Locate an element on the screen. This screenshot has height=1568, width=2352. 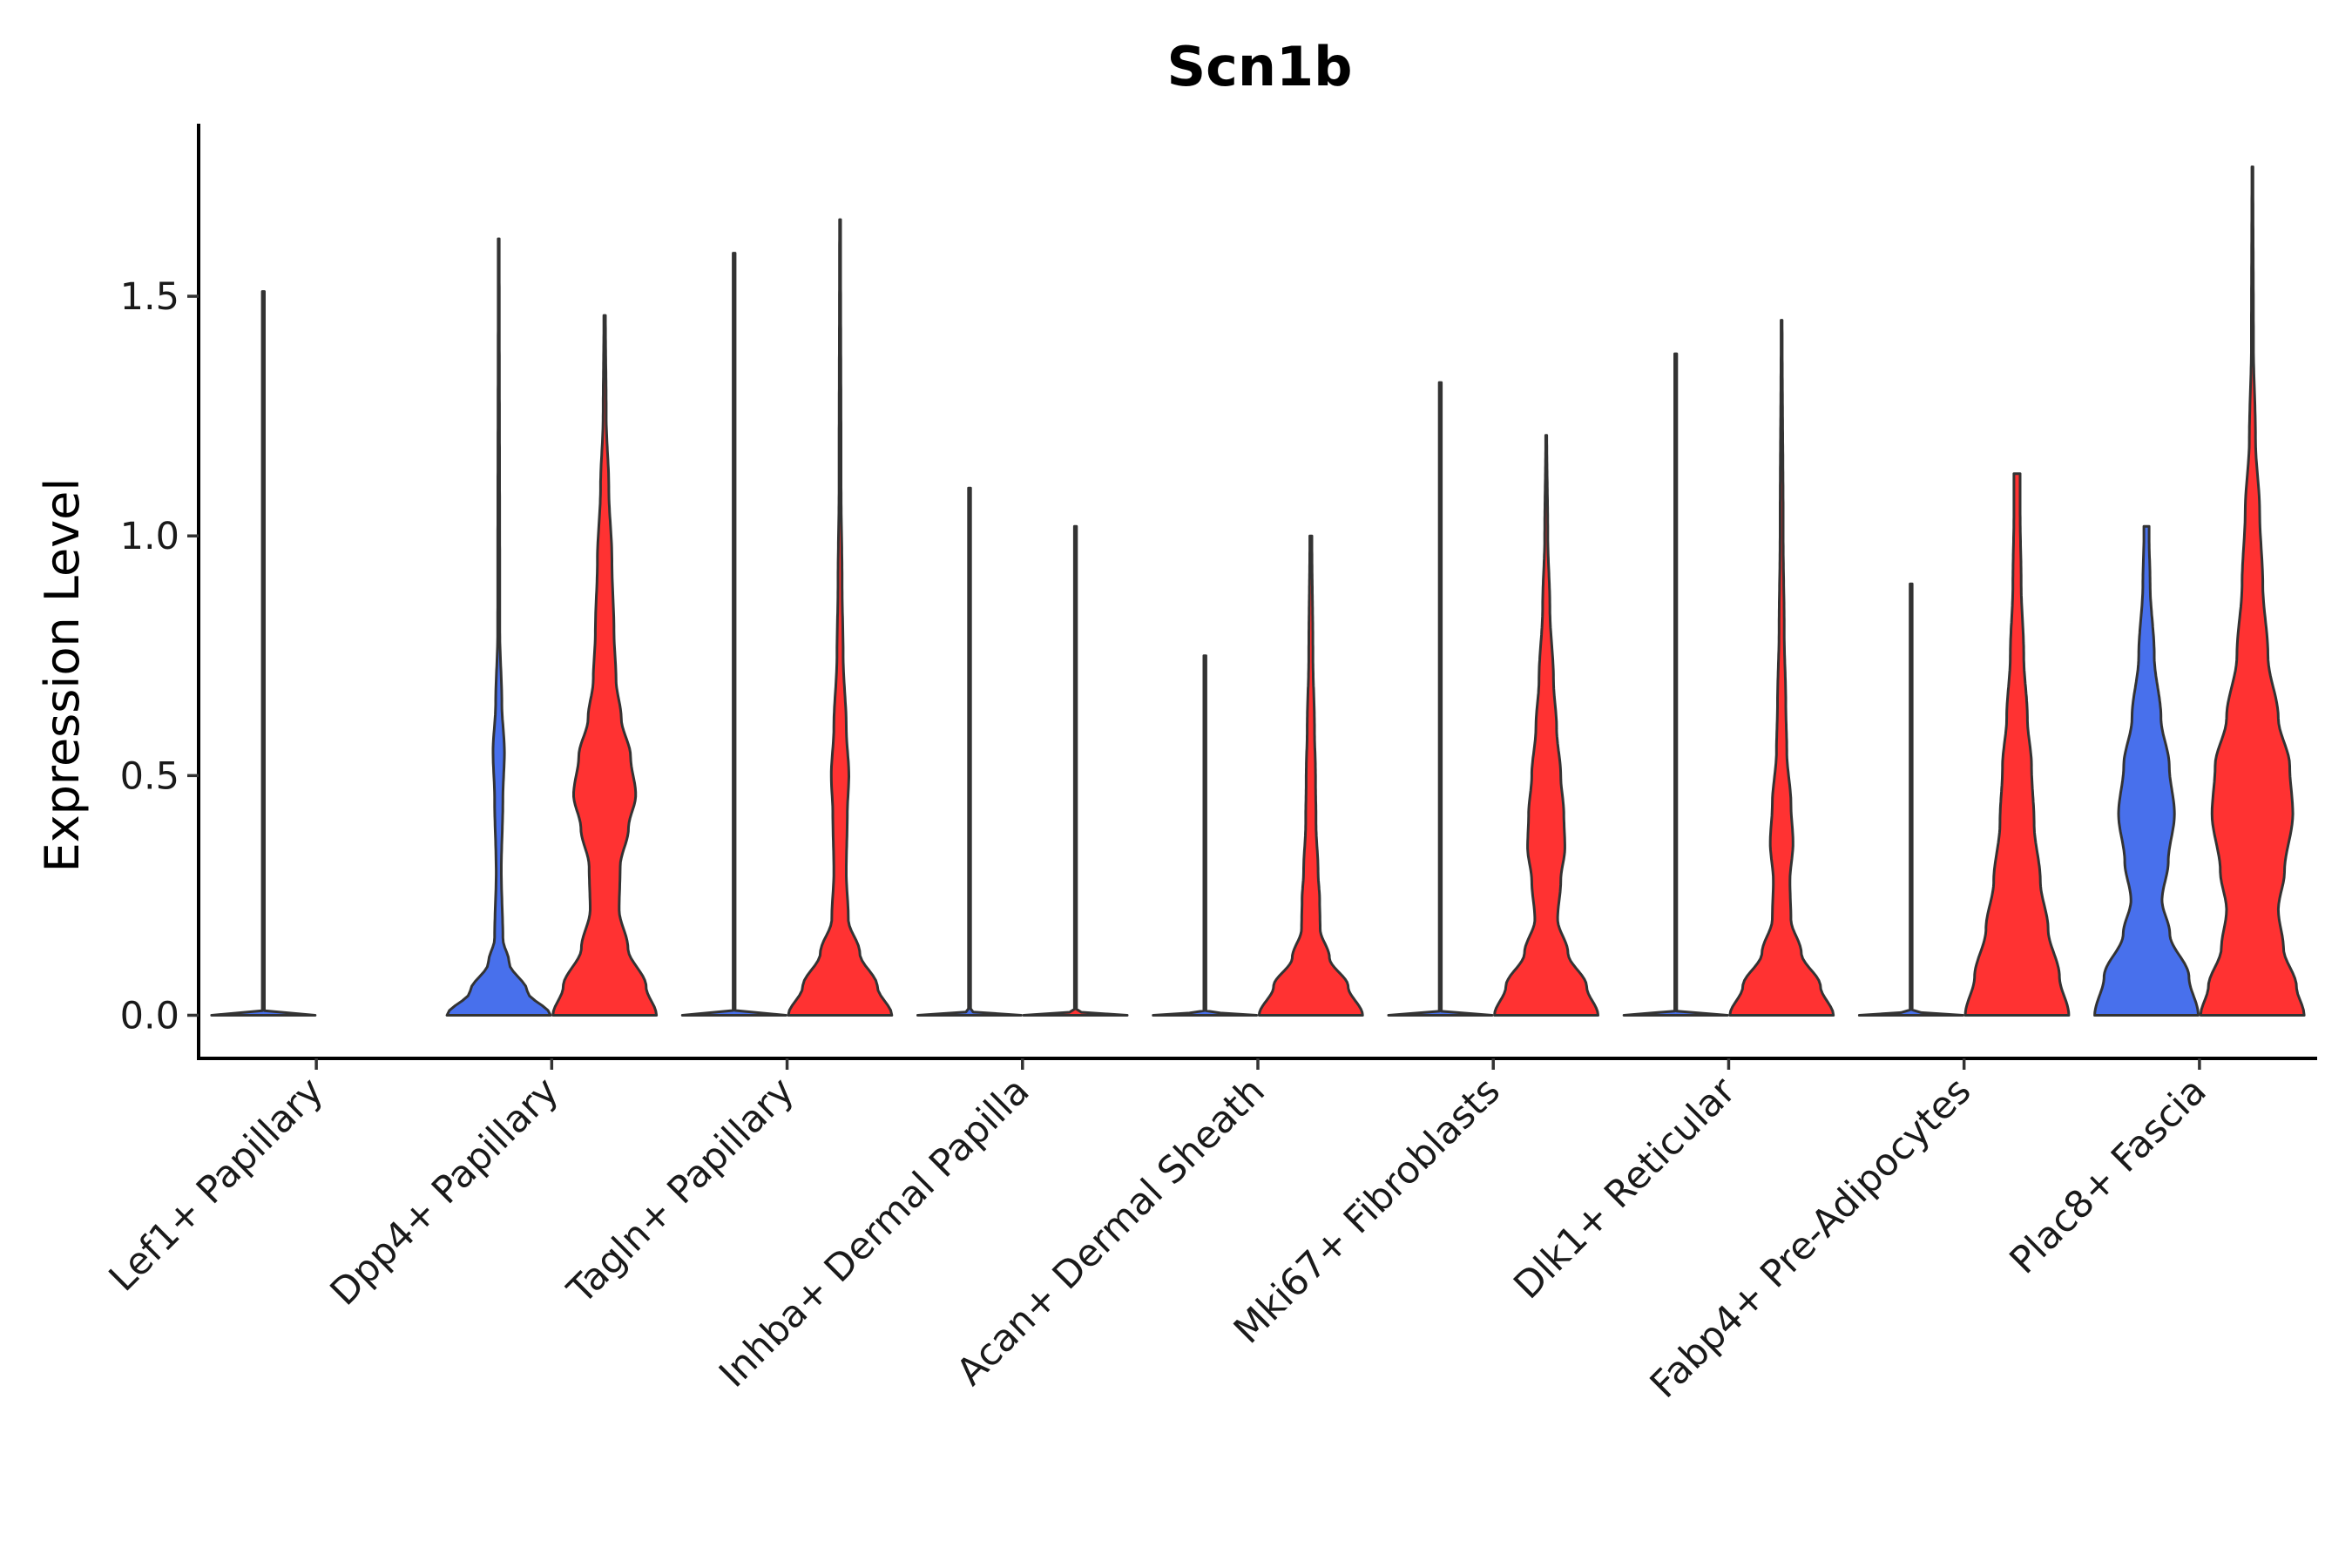
y-tick-label: 0.5 is located at coordinates (150, 776).